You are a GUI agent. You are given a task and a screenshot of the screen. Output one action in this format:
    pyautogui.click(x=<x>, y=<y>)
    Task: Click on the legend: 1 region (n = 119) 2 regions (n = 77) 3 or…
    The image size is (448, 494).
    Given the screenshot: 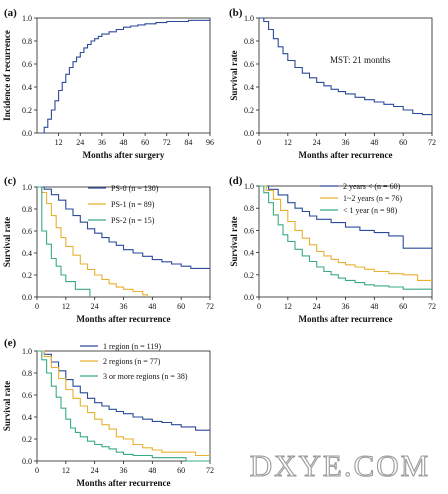 What is the action you would take?
    pyautogui.click(x=134, y=361)
    